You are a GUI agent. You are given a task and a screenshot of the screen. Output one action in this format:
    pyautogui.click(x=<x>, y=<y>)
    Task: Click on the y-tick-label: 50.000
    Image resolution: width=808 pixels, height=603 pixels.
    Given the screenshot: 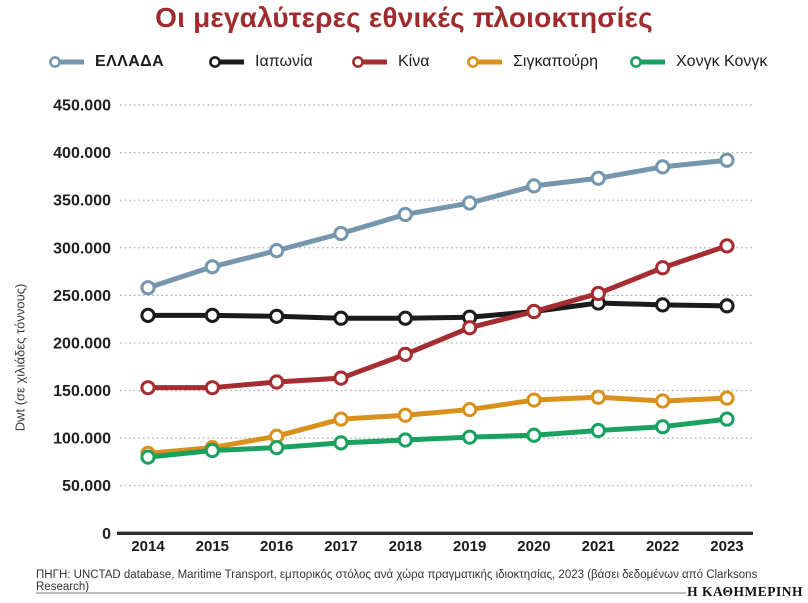 What is the action you would take?
    pyautogui.click(x=86, y=486)
    